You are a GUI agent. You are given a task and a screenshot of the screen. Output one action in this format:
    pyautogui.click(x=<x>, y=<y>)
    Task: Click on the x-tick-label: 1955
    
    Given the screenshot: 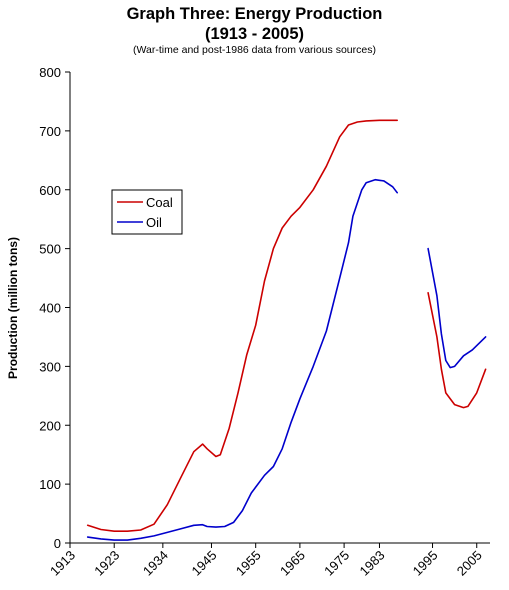 What is the action you would take?
    pyautogui.click(x=248, y=563)
    